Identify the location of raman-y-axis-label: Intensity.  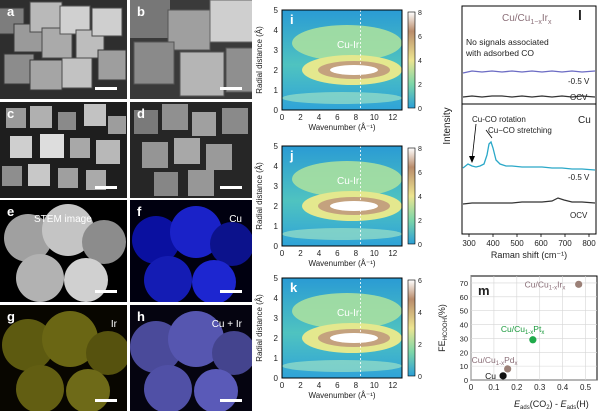
(447, 125).